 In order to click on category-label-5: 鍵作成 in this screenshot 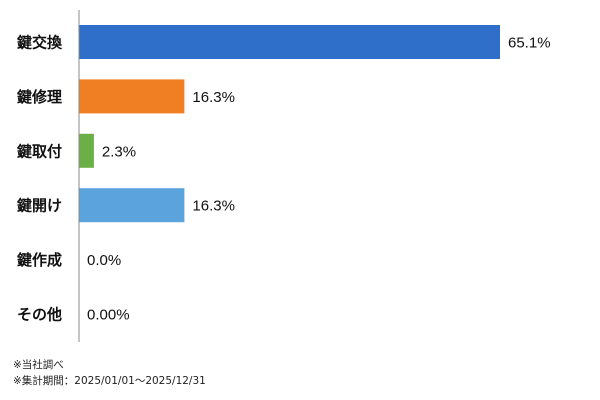, I will do `click(39, 260)`.